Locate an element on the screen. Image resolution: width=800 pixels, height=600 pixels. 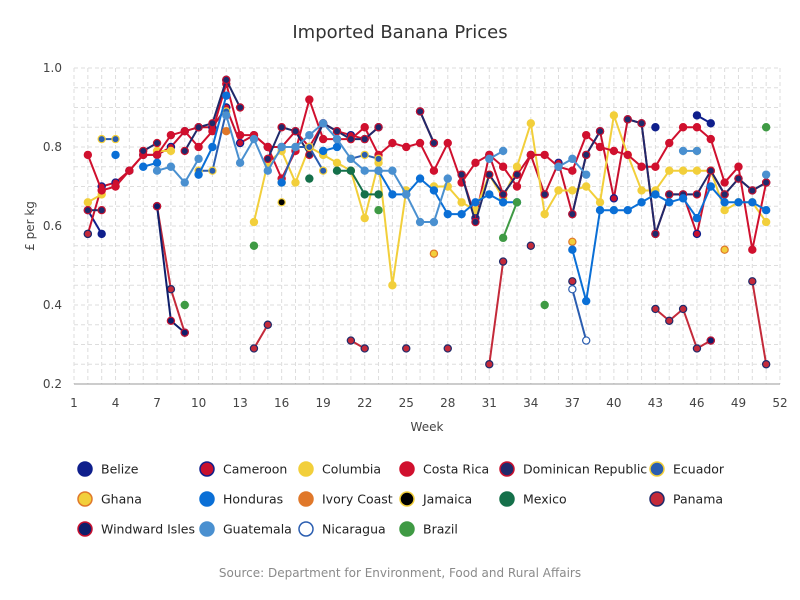
legend-item-nicaragua: Nicaragua is located at coordinates (342, 529).